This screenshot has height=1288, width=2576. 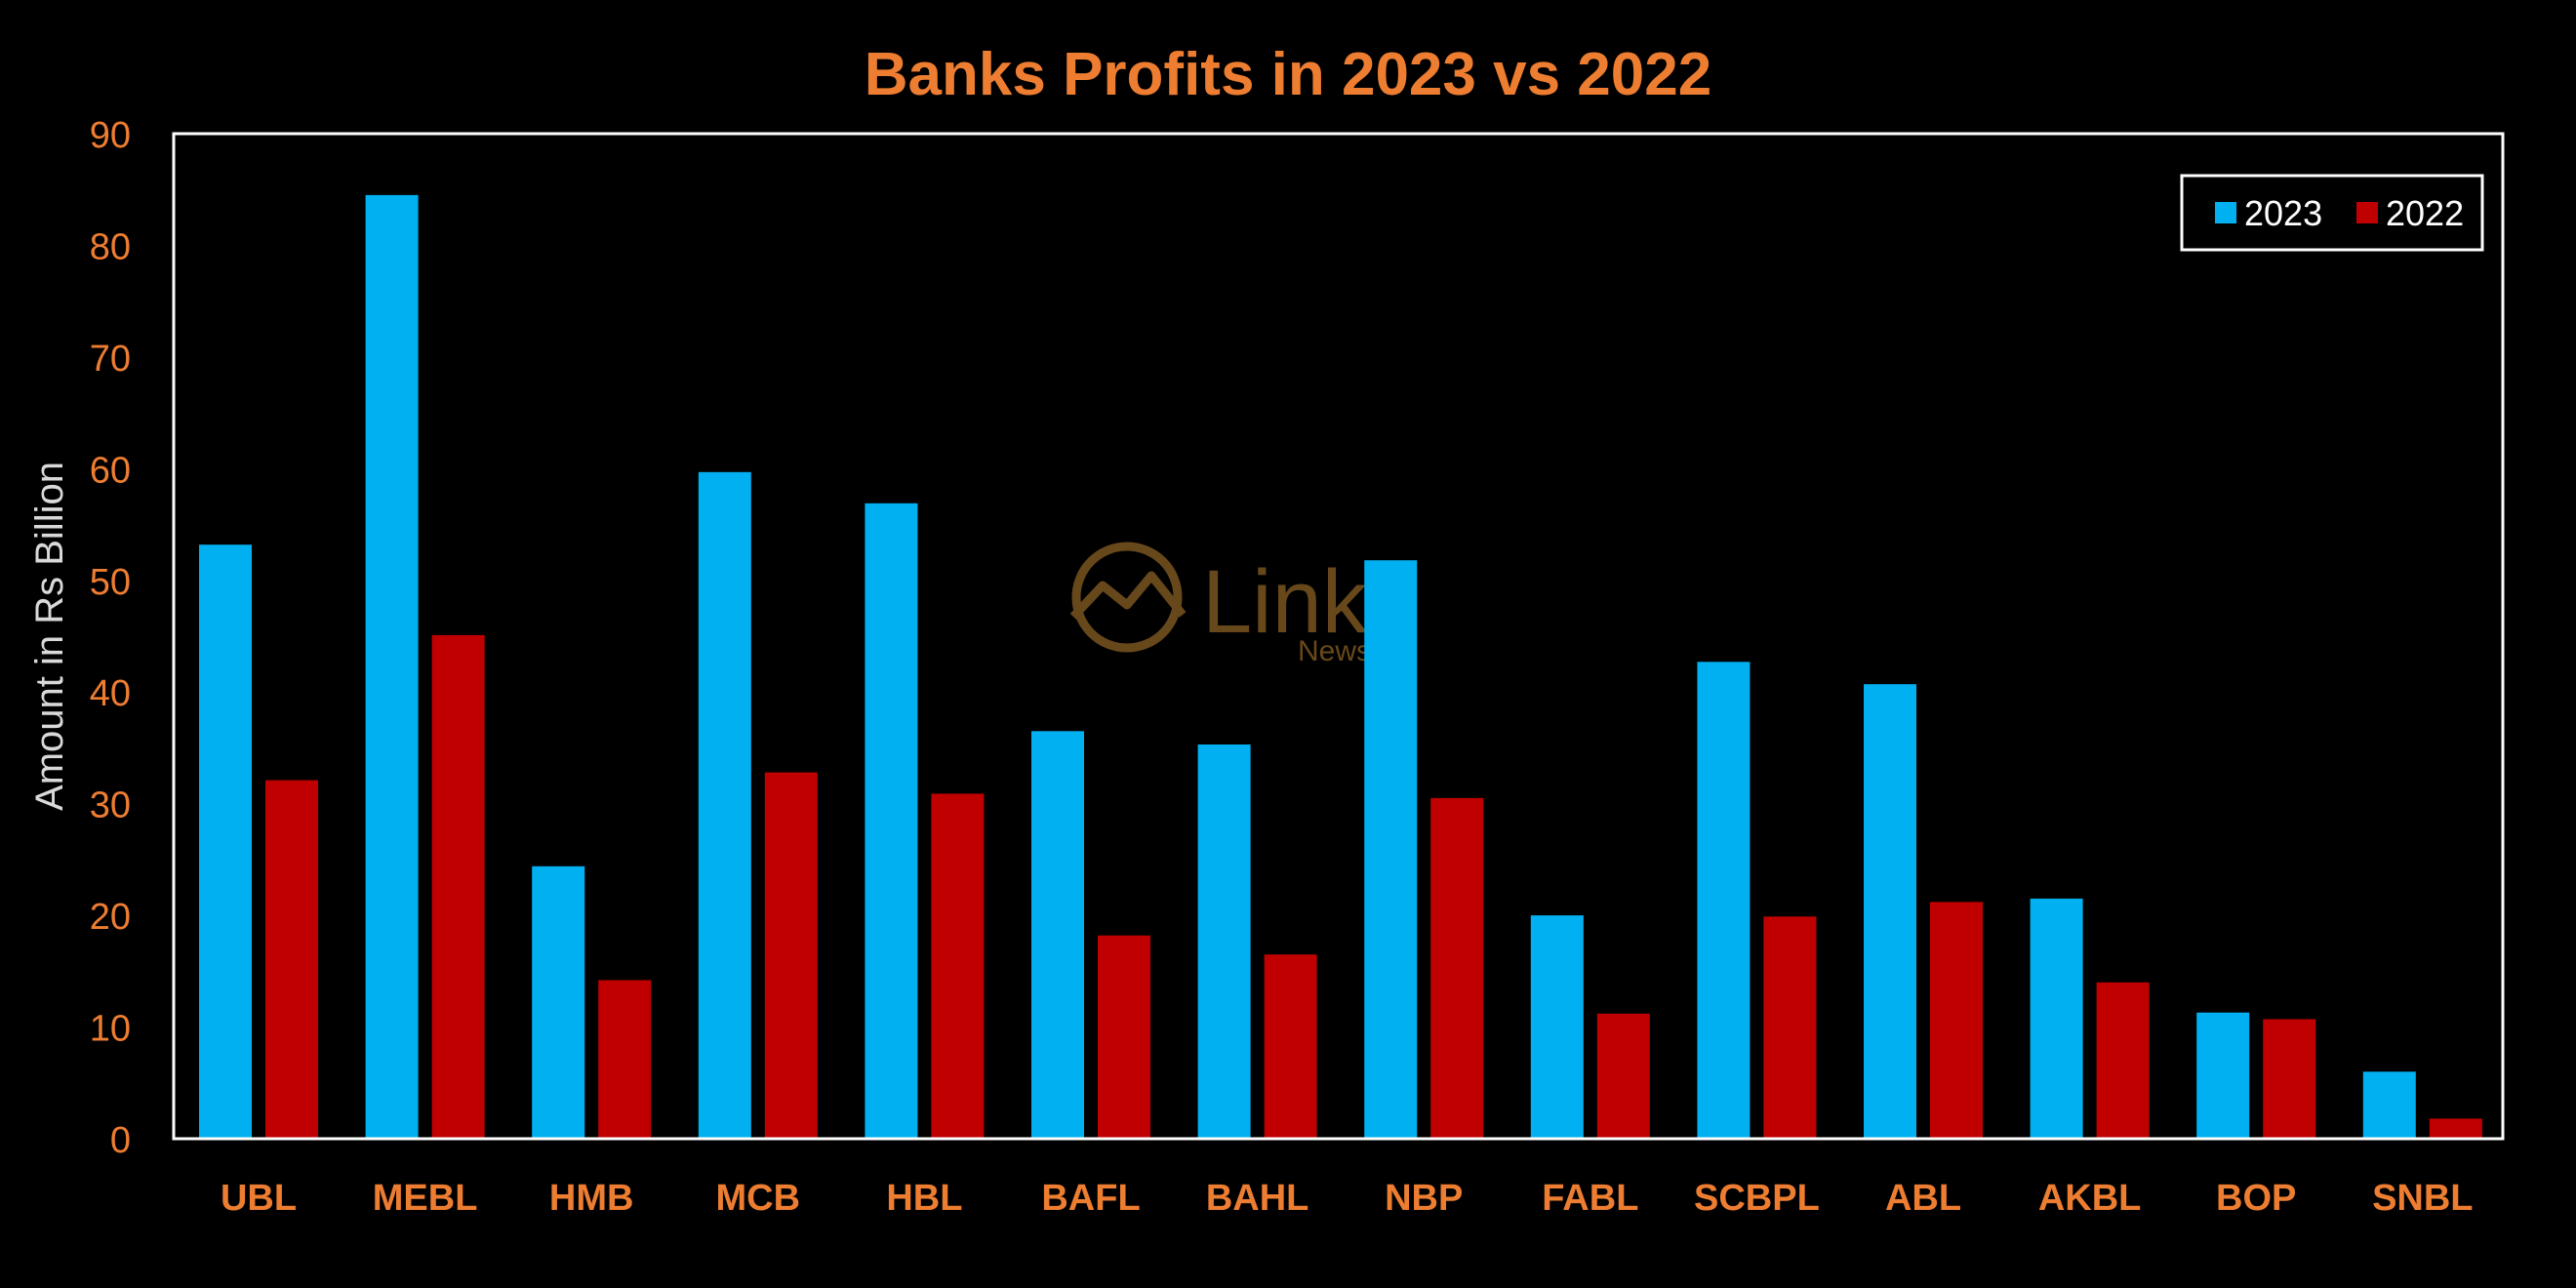 What do you see at coordinates (1590, 1198) in the screenshot?
I see `x-category-label: FABL` at bounding box center [1590, 1198].